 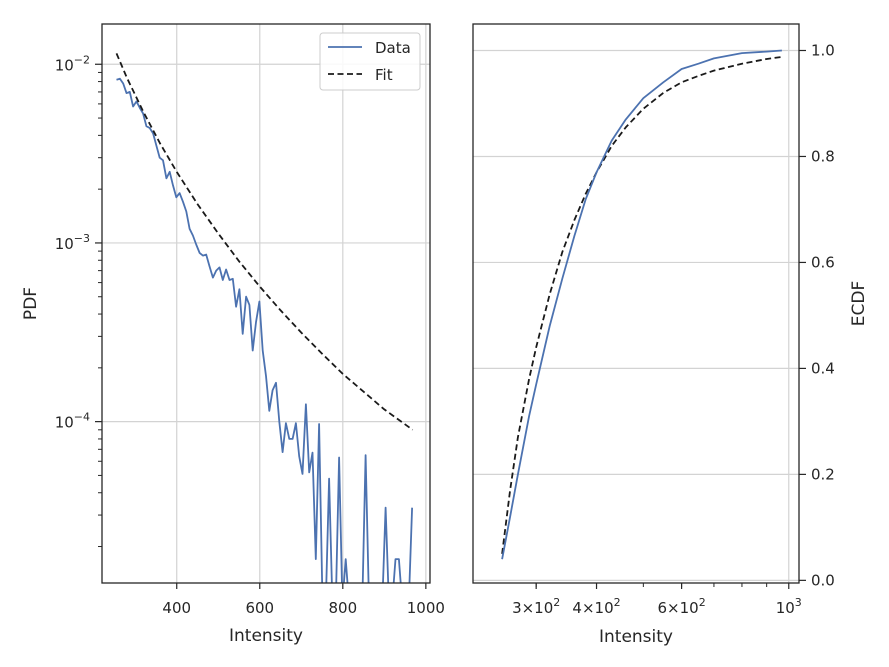 What do you see at coordinates (393, 48) in the screenshot?
I see `legend-label-data: Data` at bounding box center [393, 48].